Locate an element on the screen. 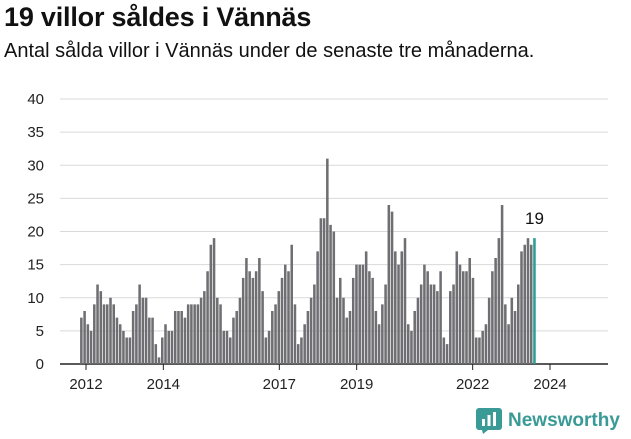  last-value-label: 19 is located at coordinates (534, 218).